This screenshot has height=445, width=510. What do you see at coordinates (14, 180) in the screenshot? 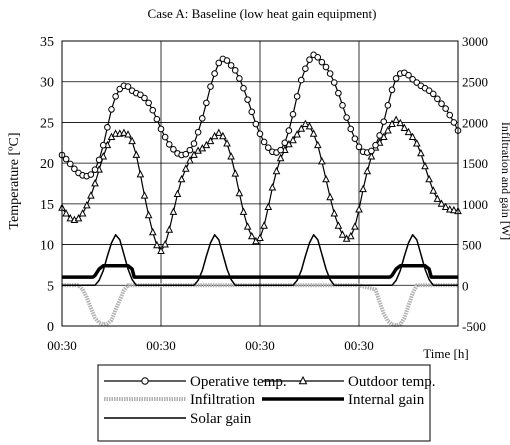
I see `y-axis-label: Temperature [ºC]` at bounding box center [14, 180].